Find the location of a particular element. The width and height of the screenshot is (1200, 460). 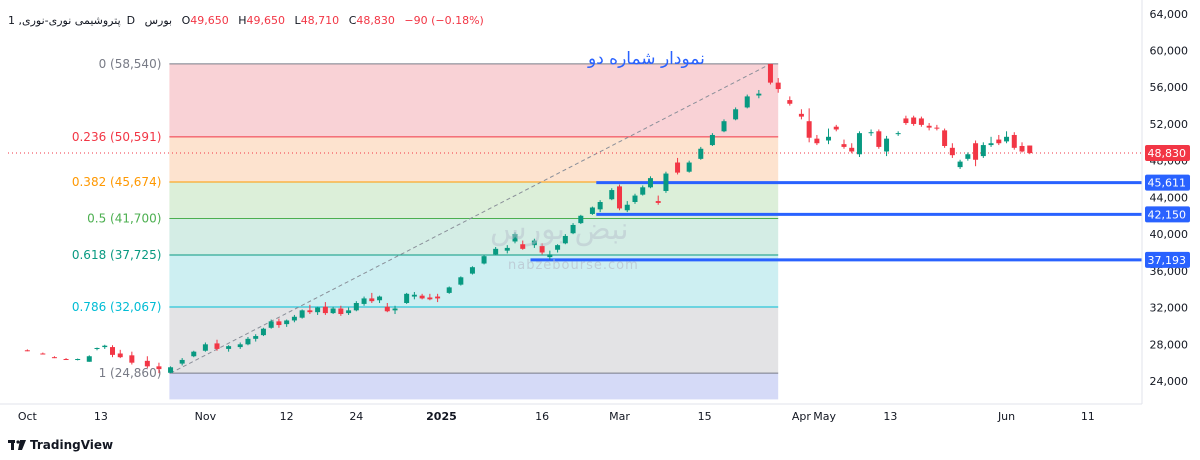

x-tick-label: 11 is located at coordinates (1088, 416).